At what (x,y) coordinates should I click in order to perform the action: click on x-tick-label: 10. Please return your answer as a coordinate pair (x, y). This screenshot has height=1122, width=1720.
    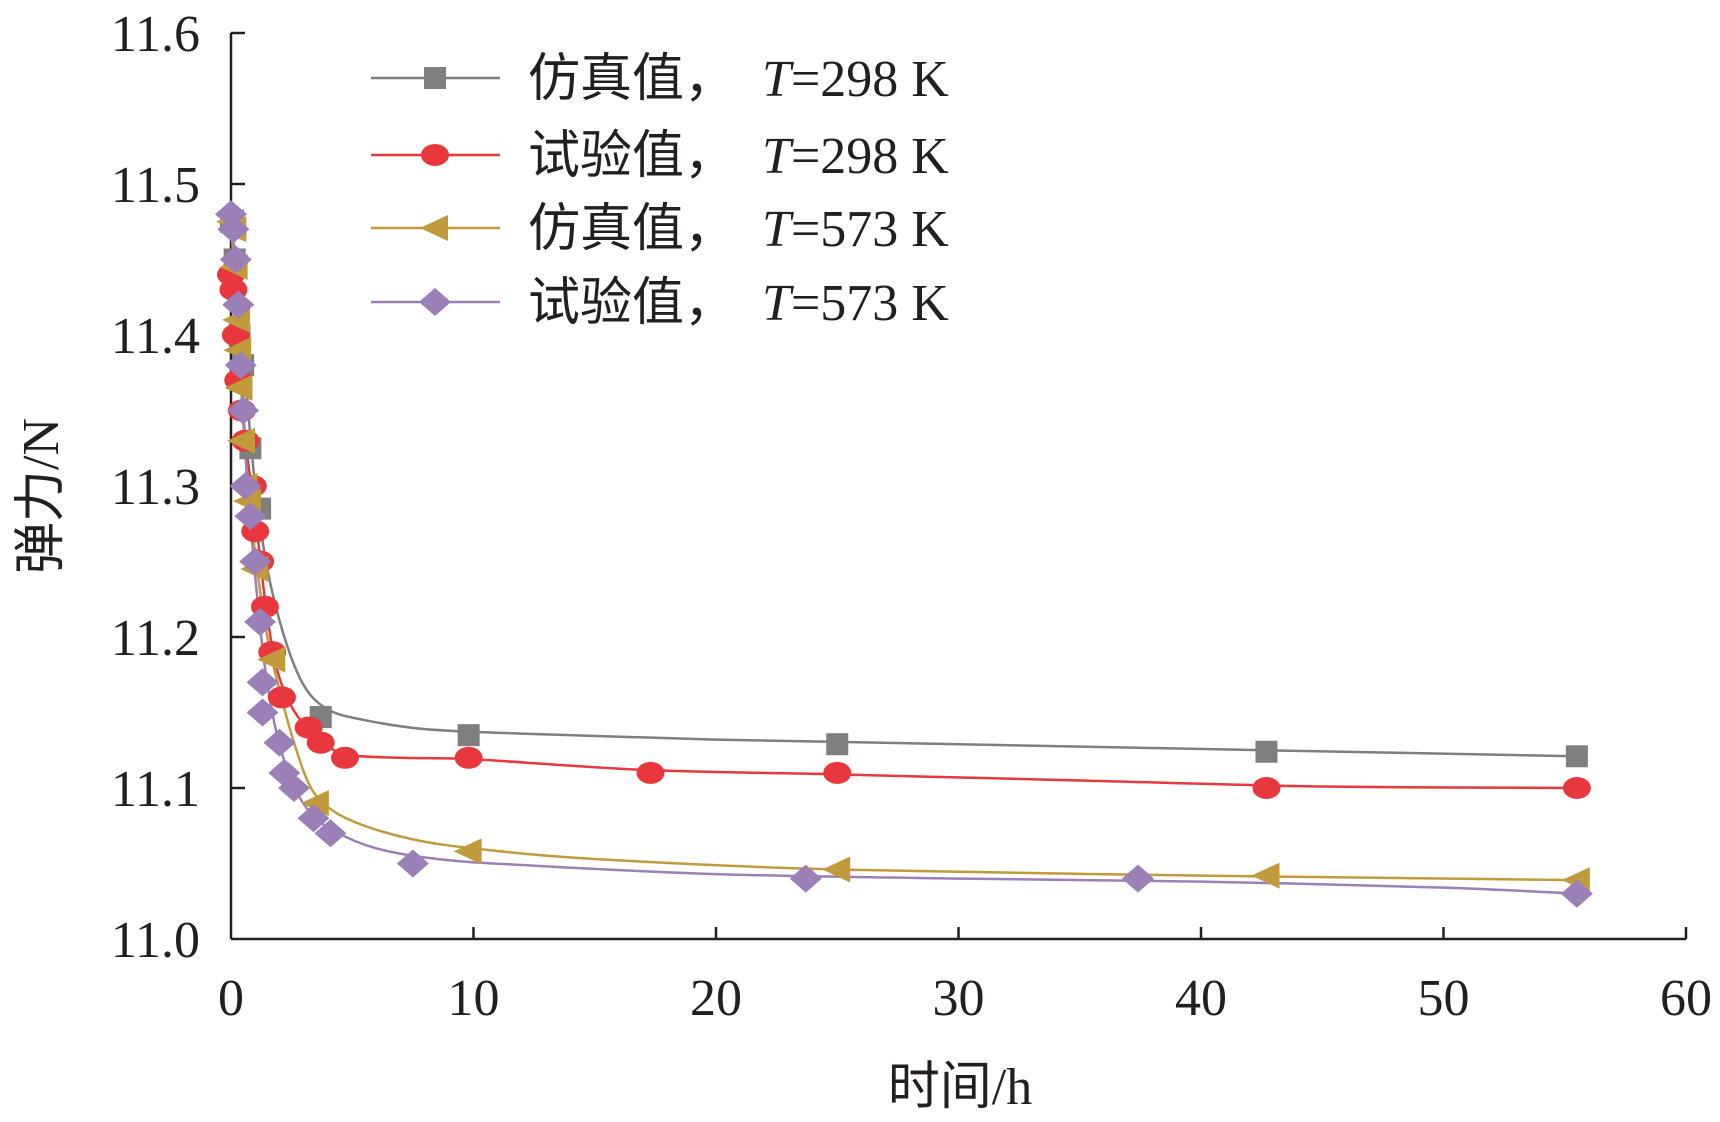
    Looking at the image, I should click on (474, 998).